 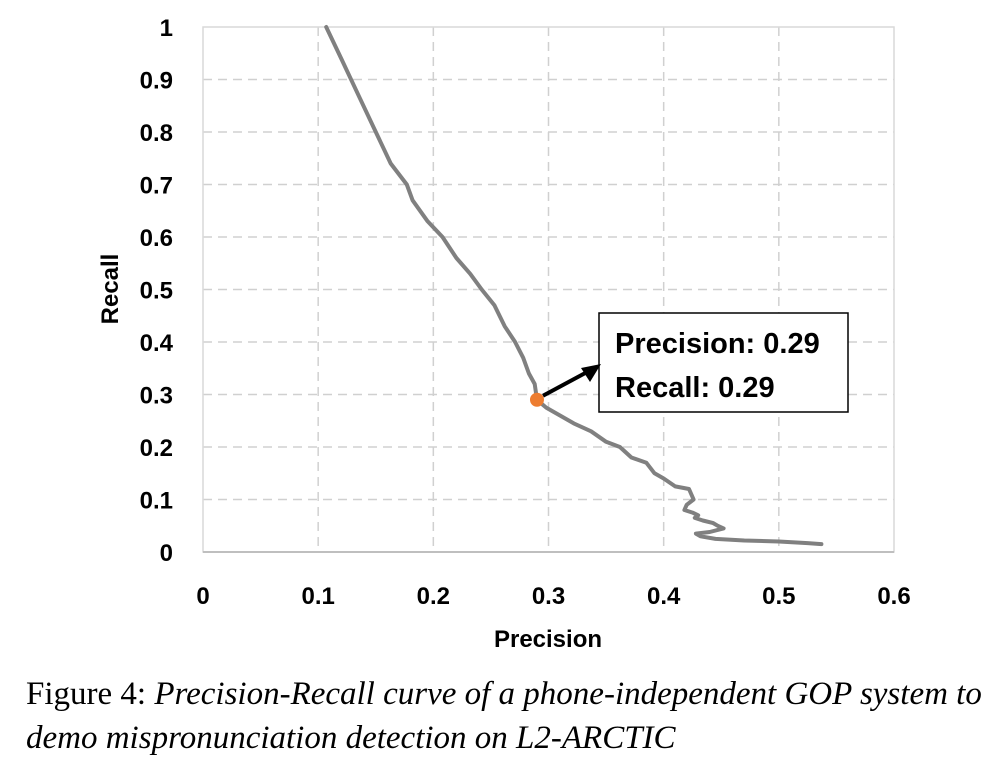 I want to click on x-tick-label: 0.4, so click(x=664, y=596).